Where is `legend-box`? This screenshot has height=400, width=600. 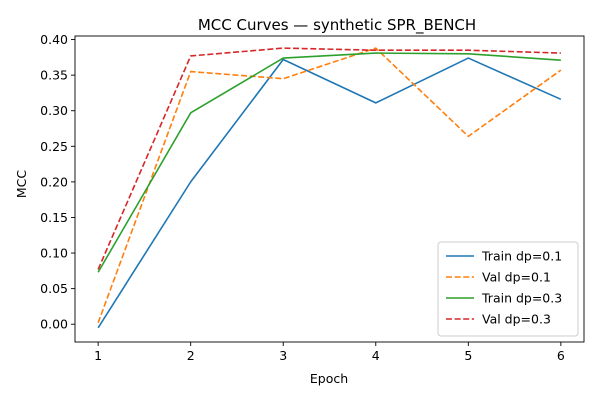
legend-box is located at coordinates (508, 289).